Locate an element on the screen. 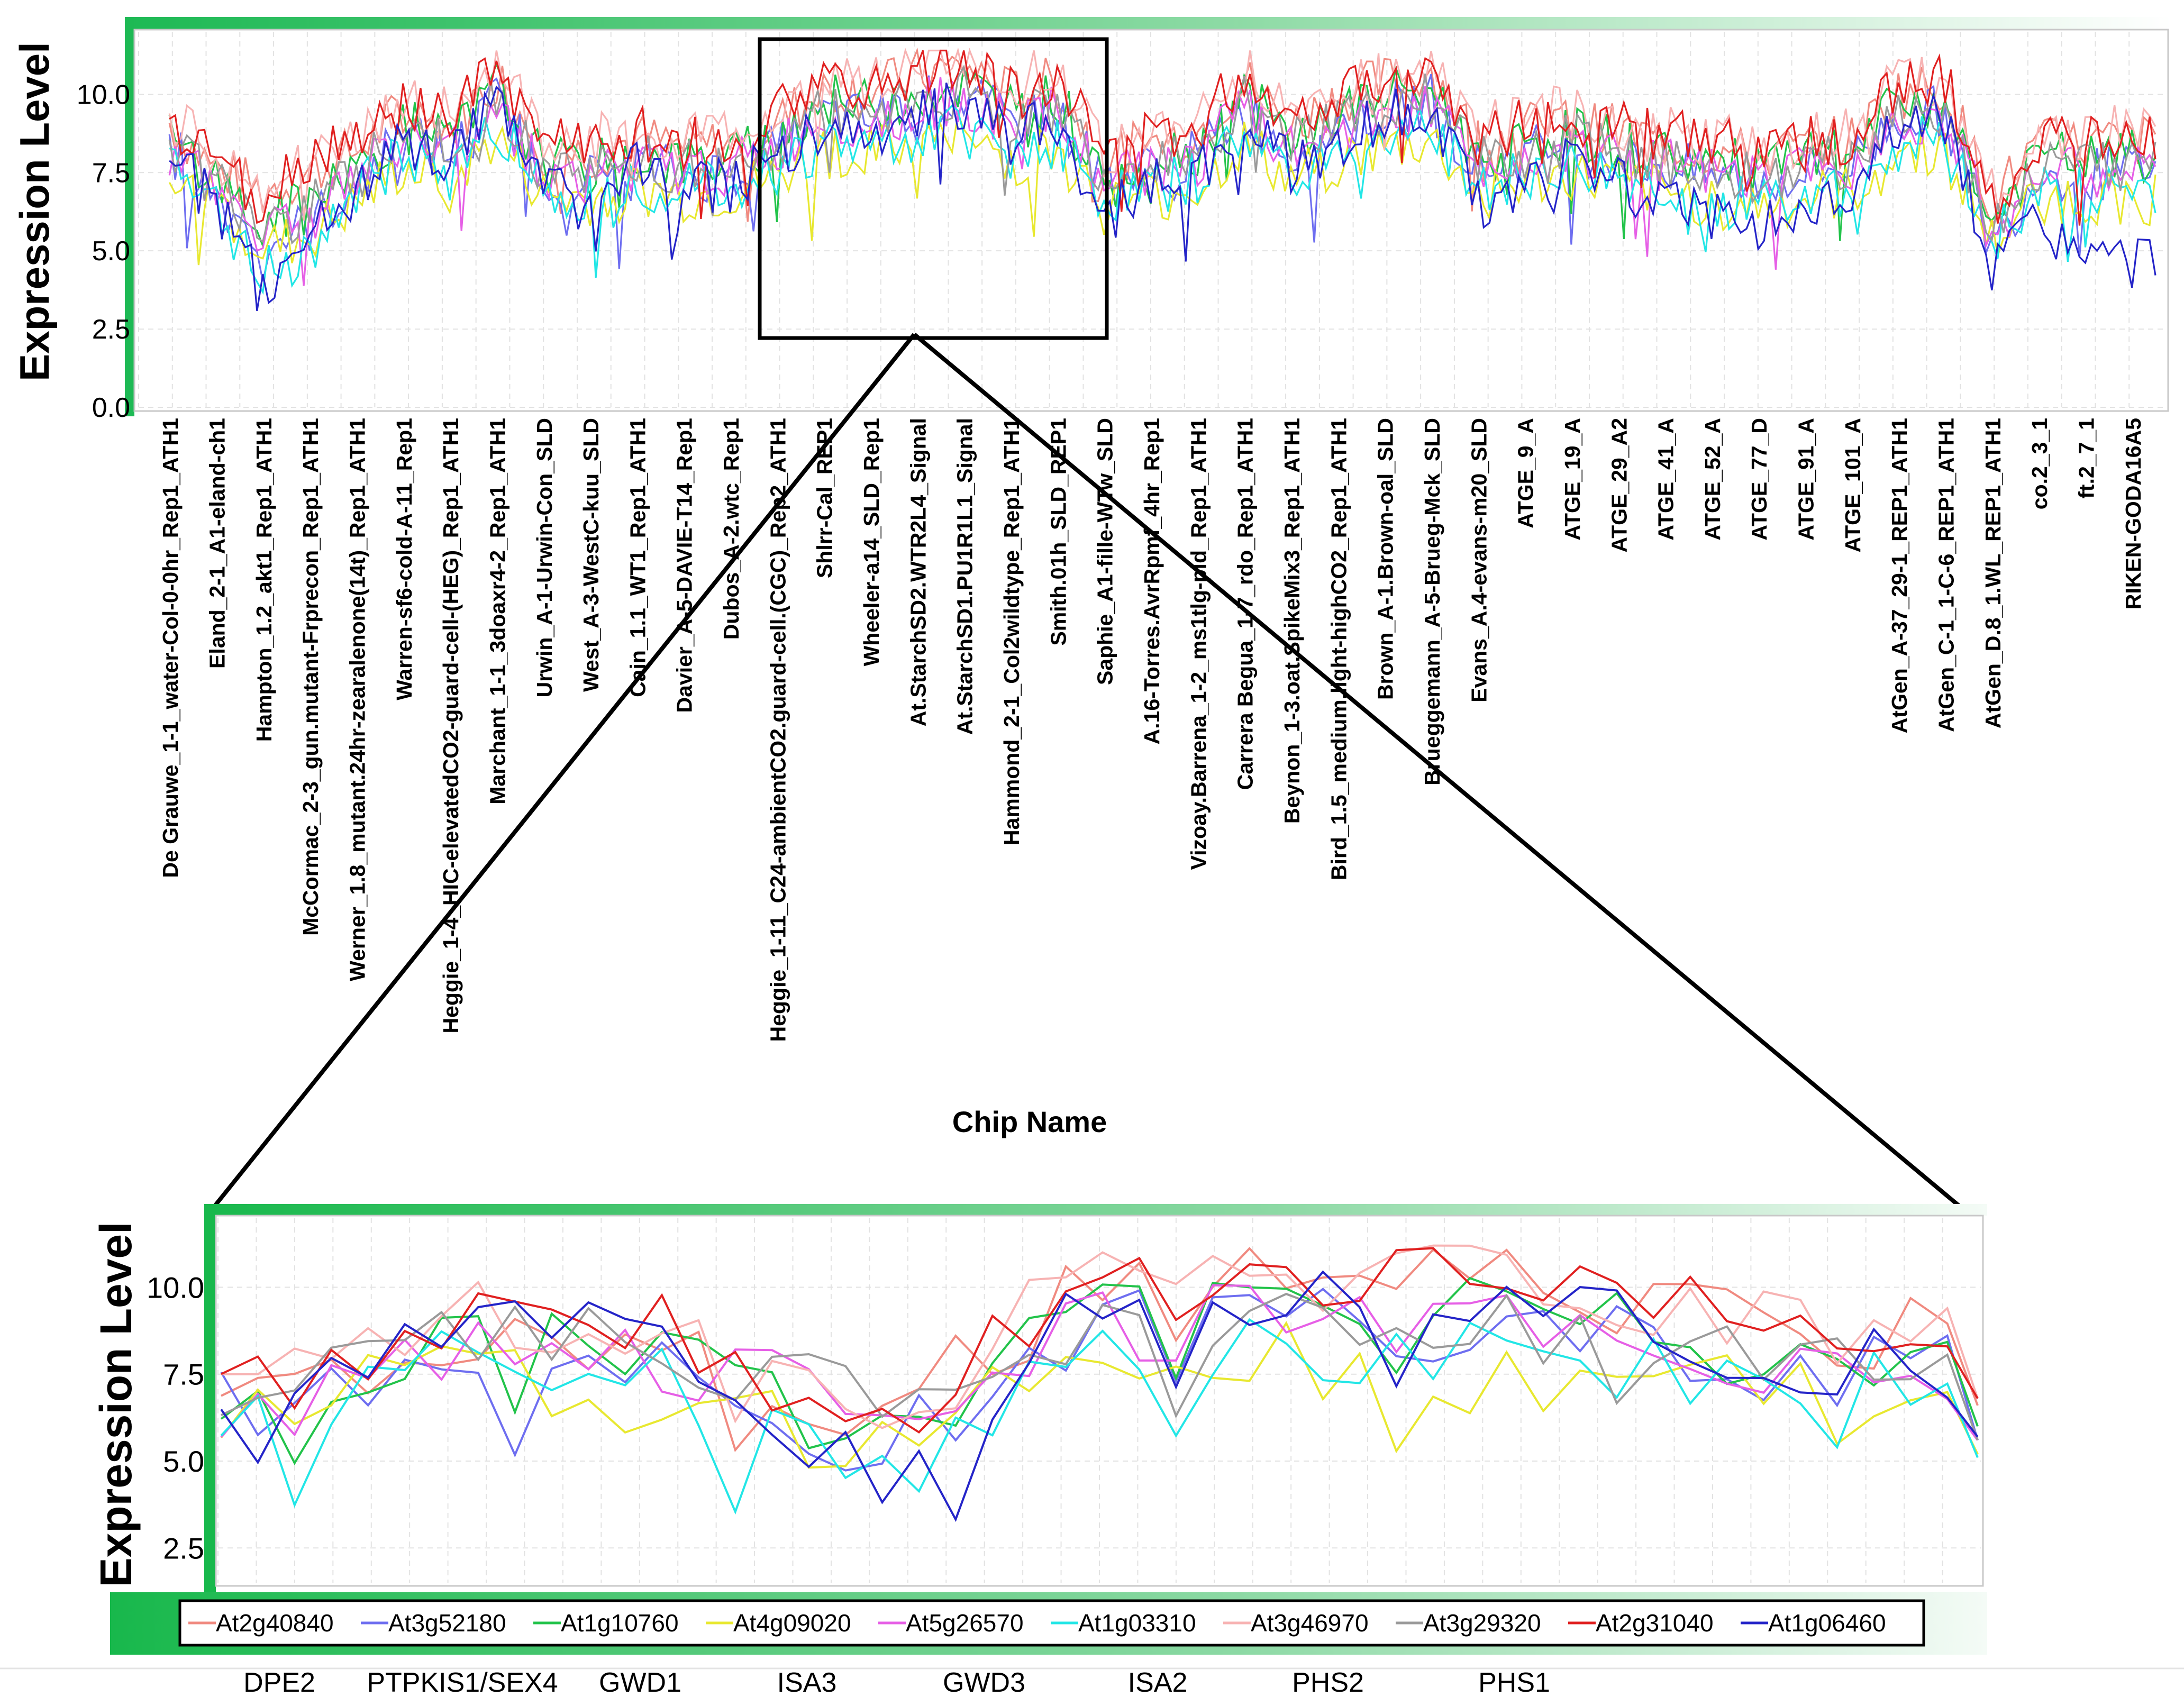 This screenshot has width=2184, height=1697. legend-item: At5g26570 is located at coordinates (951, 1623).